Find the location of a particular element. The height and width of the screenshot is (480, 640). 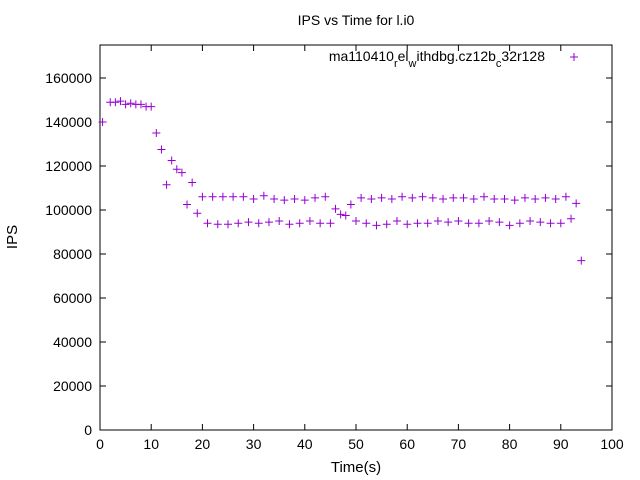

y-tick-label: 60000 is located at coordinates (72, 298).